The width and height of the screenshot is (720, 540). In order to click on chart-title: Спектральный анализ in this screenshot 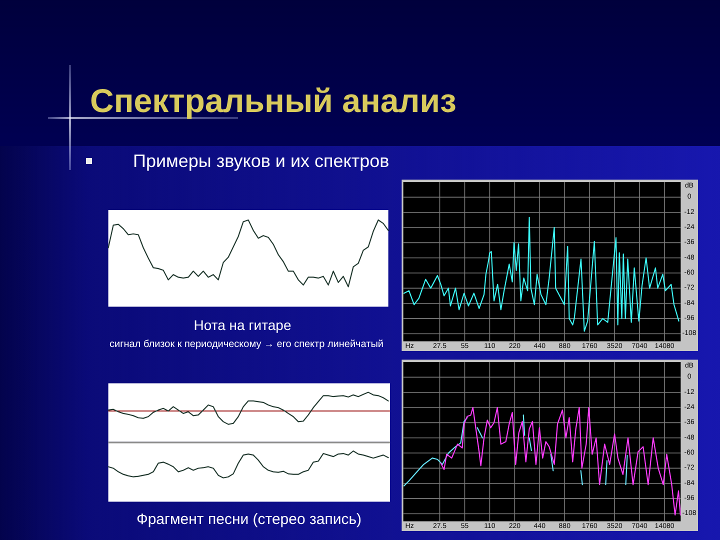, I will do `click(273, 100)`.